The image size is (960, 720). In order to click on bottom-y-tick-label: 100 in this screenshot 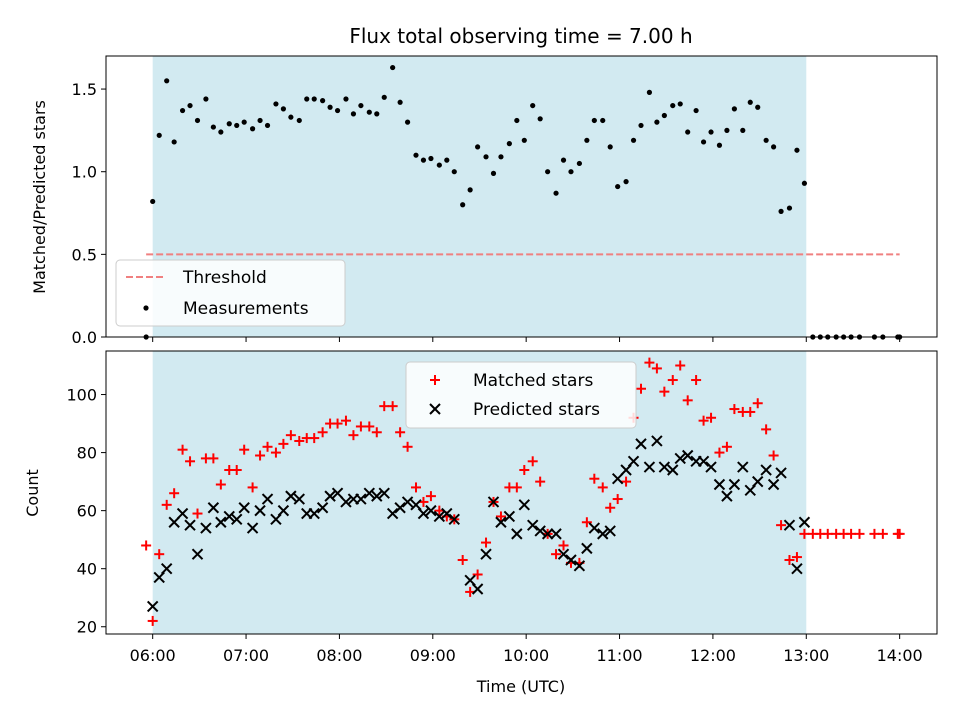, I will do `click(81, 395)`.